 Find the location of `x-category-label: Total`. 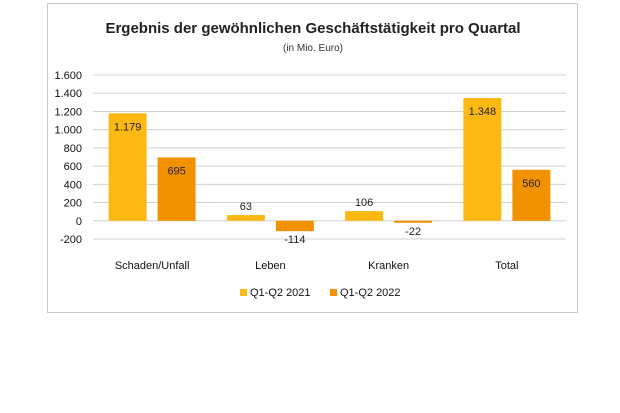

x-category-label: Total is located at coordinates (506, 266).